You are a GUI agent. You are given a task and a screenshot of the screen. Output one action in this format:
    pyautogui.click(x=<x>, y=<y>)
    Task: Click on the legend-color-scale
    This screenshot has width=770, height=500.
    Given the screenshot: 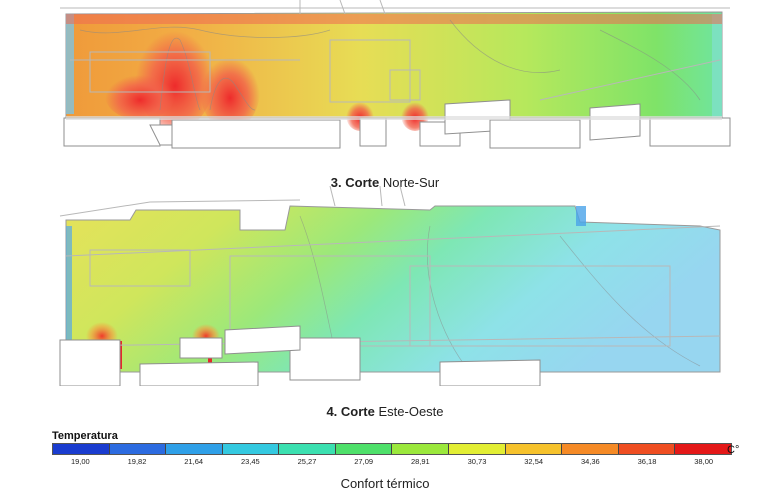 What is the action you would take?
    pyautogui.click(x=392, y=449)
    